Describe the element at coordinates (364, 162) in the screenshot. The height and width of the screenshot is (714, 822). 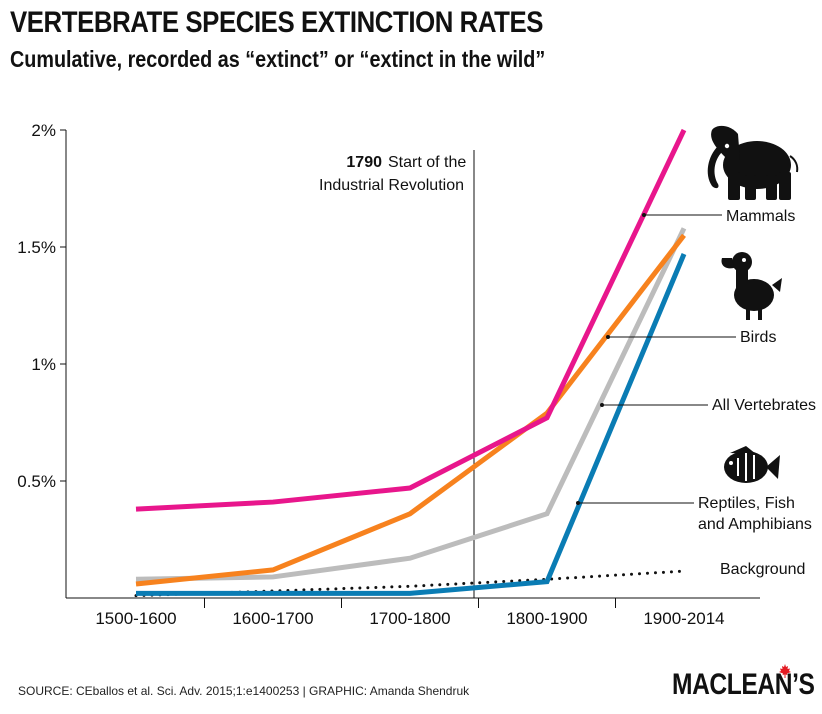
I see `annotation-year: 1790` at that location.